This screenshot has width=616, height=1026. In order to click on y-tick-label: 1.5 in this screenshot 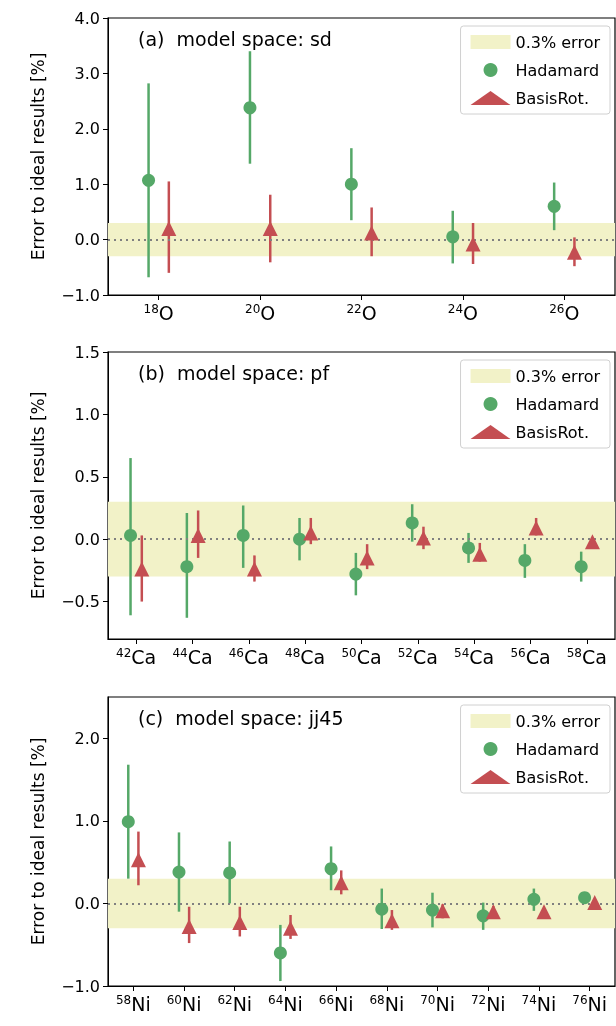, I will do `click(87, 352)`.